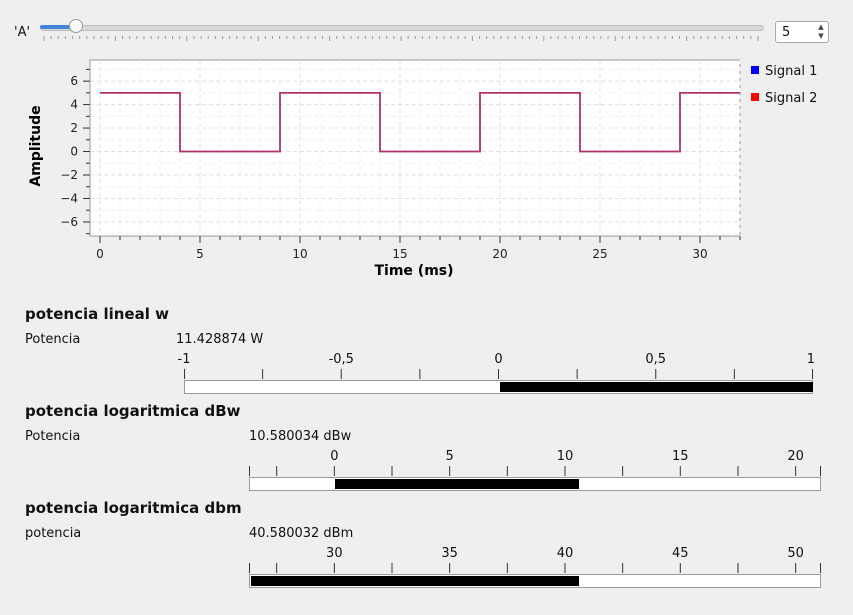 The height and width of the screenshot is (615, 853). I want to click on signal-trace, so click(420, 122).